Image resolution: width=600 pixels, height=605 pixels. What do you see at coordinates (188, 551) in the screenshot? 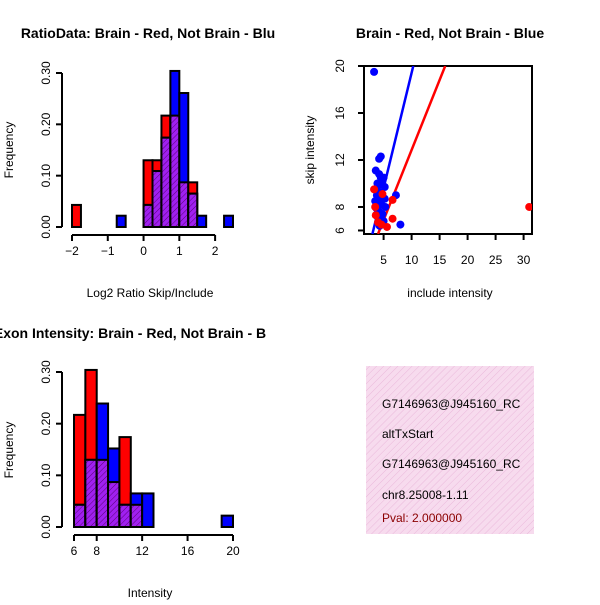
I see `exon-x-tick-label: 16` at bounding box center [188, 551].